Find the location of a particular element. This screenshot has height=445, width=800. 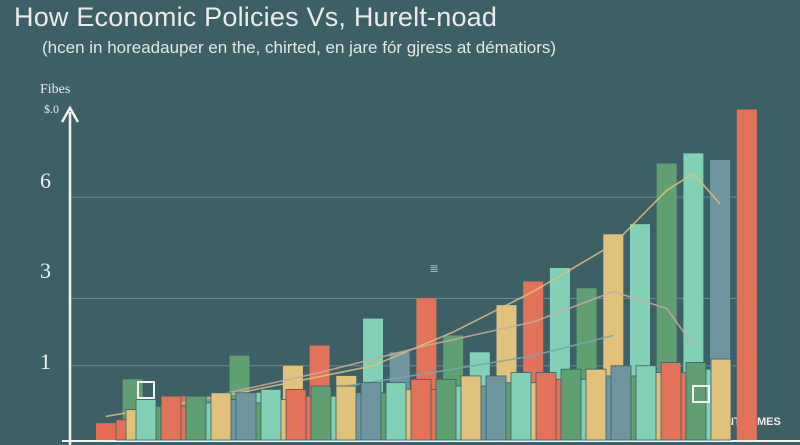

frame-icon-right is located at coordinates (701, 394).